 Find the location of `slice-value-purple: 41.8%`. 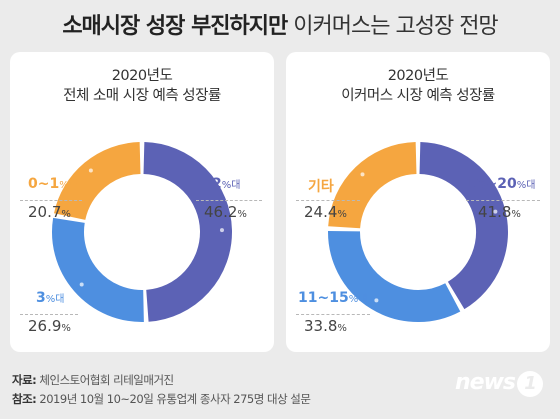

slice-value-purple: 41.8% is located at coordinates (499, 212).